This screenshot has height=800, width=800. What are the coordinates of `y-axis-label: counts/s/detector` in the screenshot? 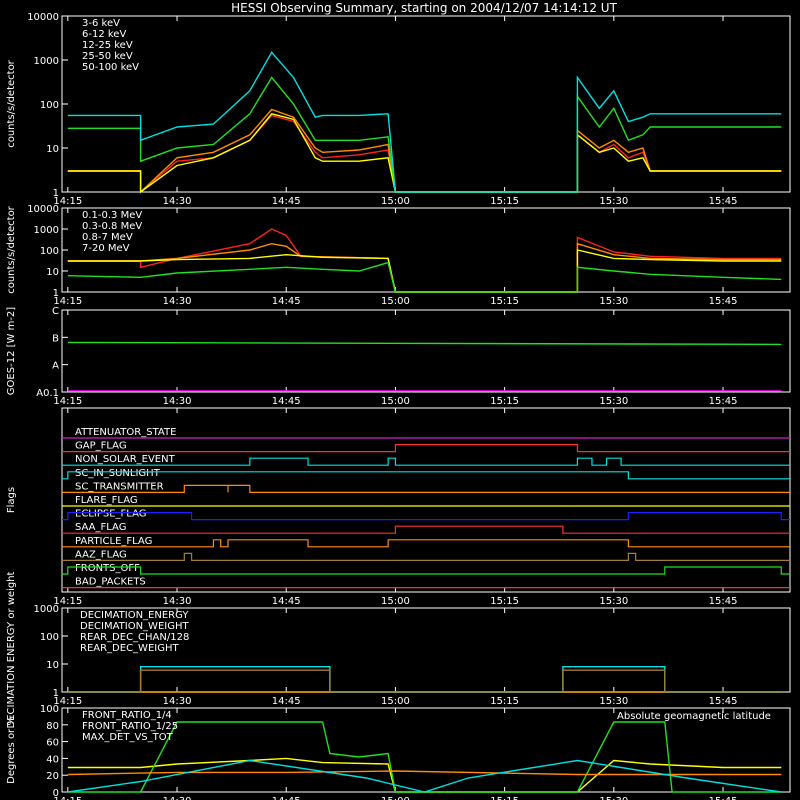 It's located at (11, 103).